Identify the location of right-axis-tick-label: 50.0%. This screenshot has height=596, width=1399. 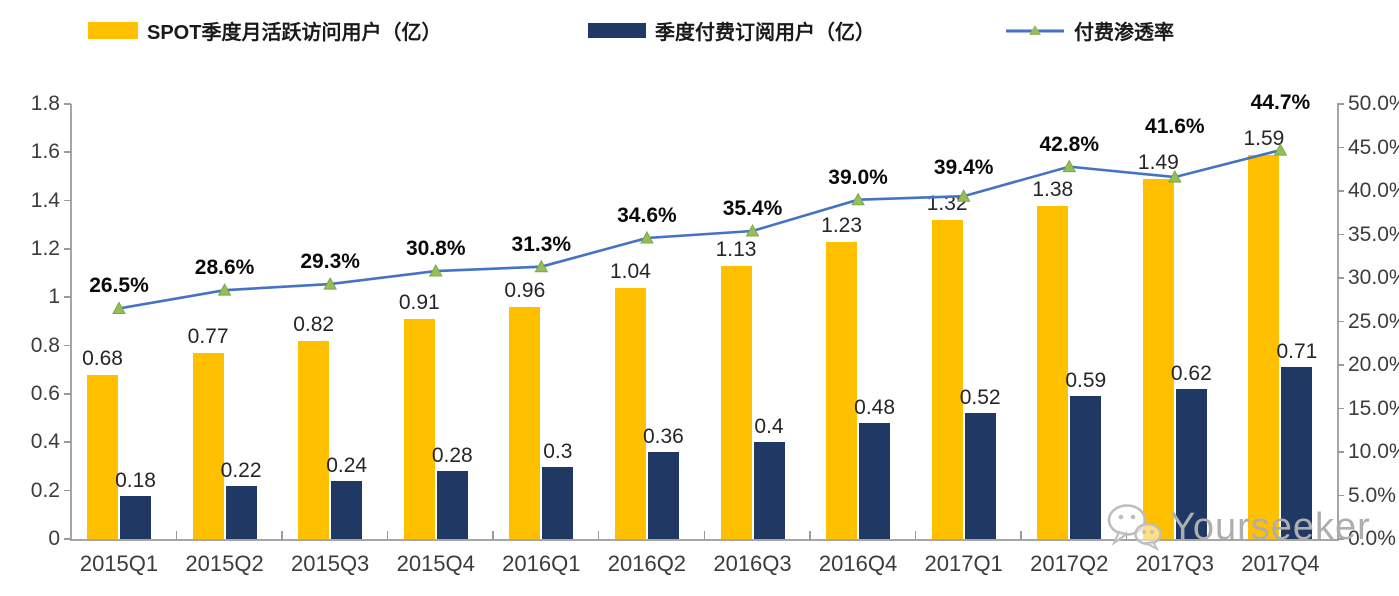
(1373, 103).